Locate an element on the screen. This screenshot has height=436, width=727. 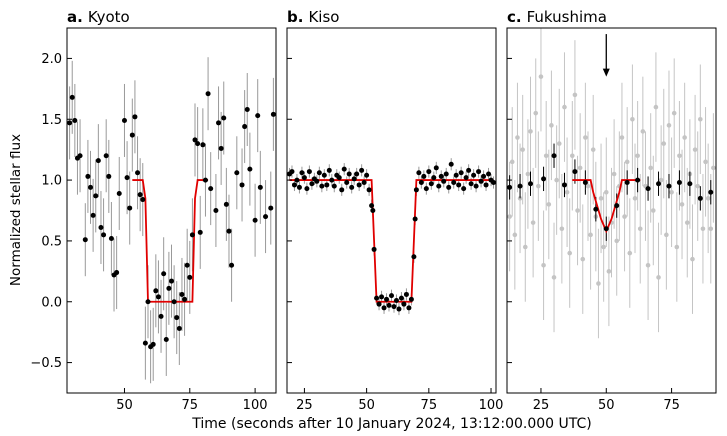
x-tick-label: 75 is located at coordinates (671, 405).